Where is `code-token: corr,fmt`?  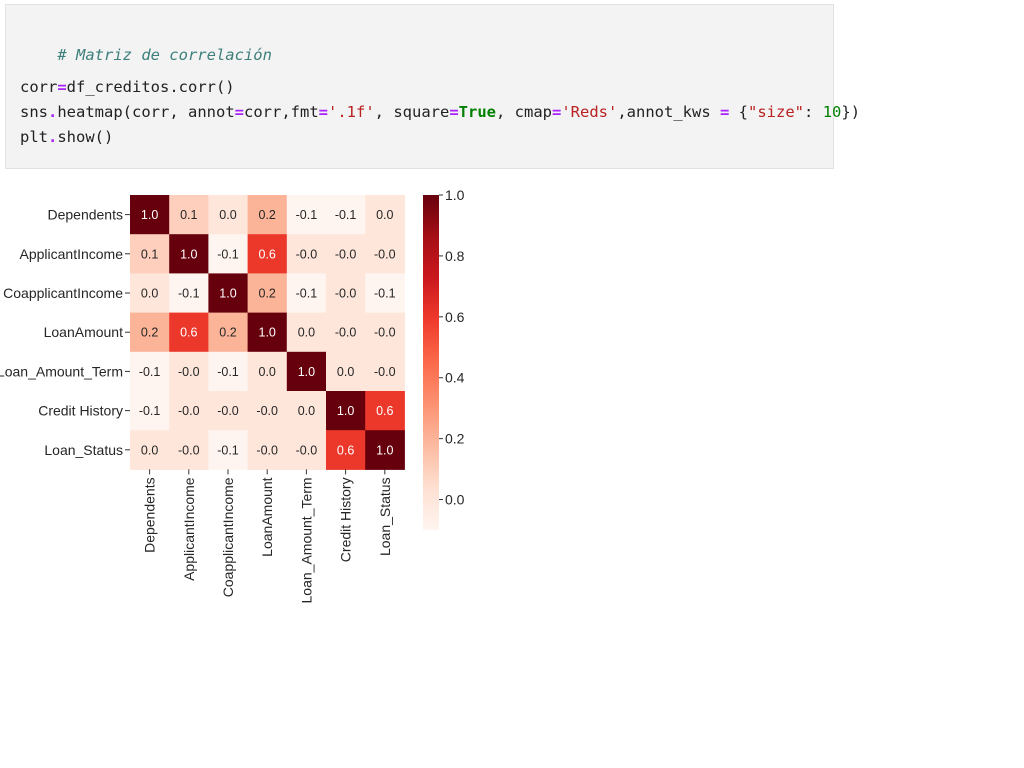
code-token: corr,fmt is located at coordinates (281, 112).